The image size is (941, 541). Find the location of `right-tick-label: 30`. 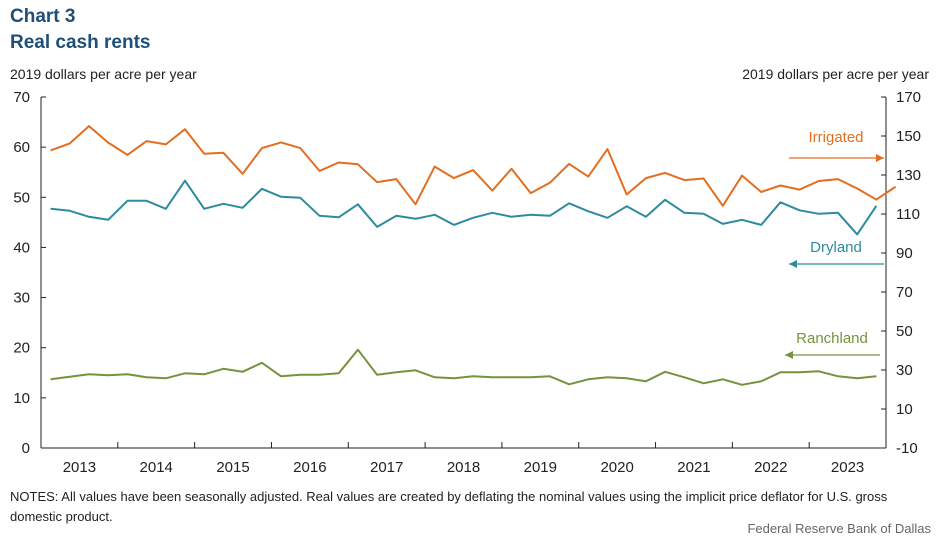

right-tick-label: 30 is located at coordinates (904, 370).